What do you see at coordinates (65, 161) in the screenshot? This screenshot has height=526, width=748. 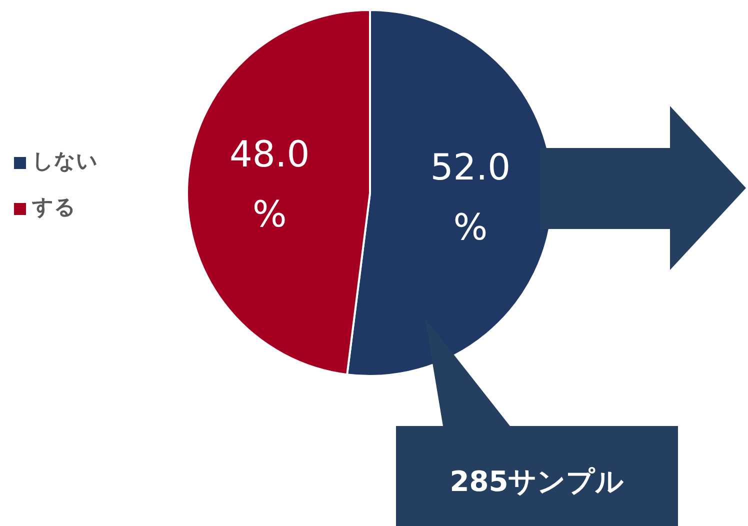 I see `legend-label: しない` at bounding box center [65, 161].